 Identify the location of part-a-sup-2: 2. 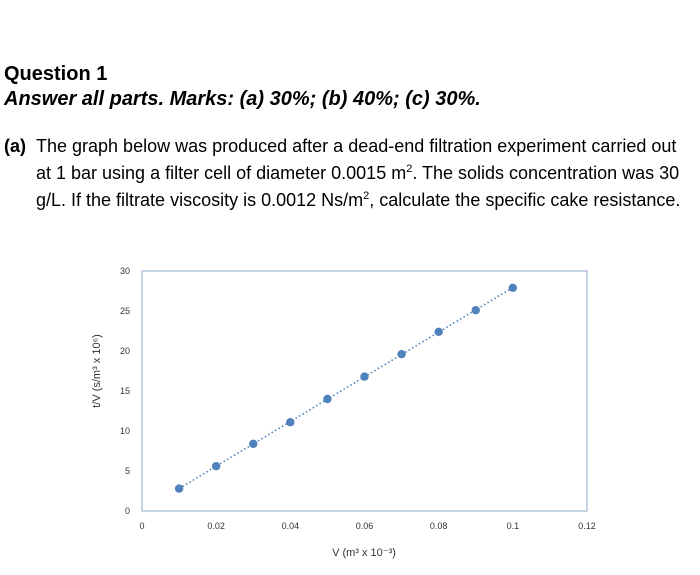
(366, 196).